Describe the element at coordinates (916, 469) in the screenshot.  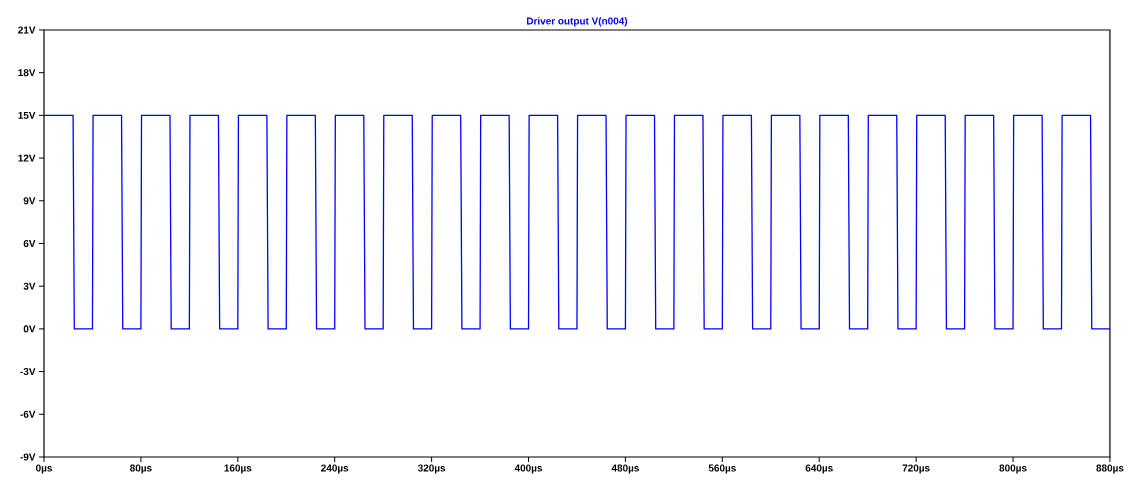
I see `x-tick-label: 720µs` at that location.